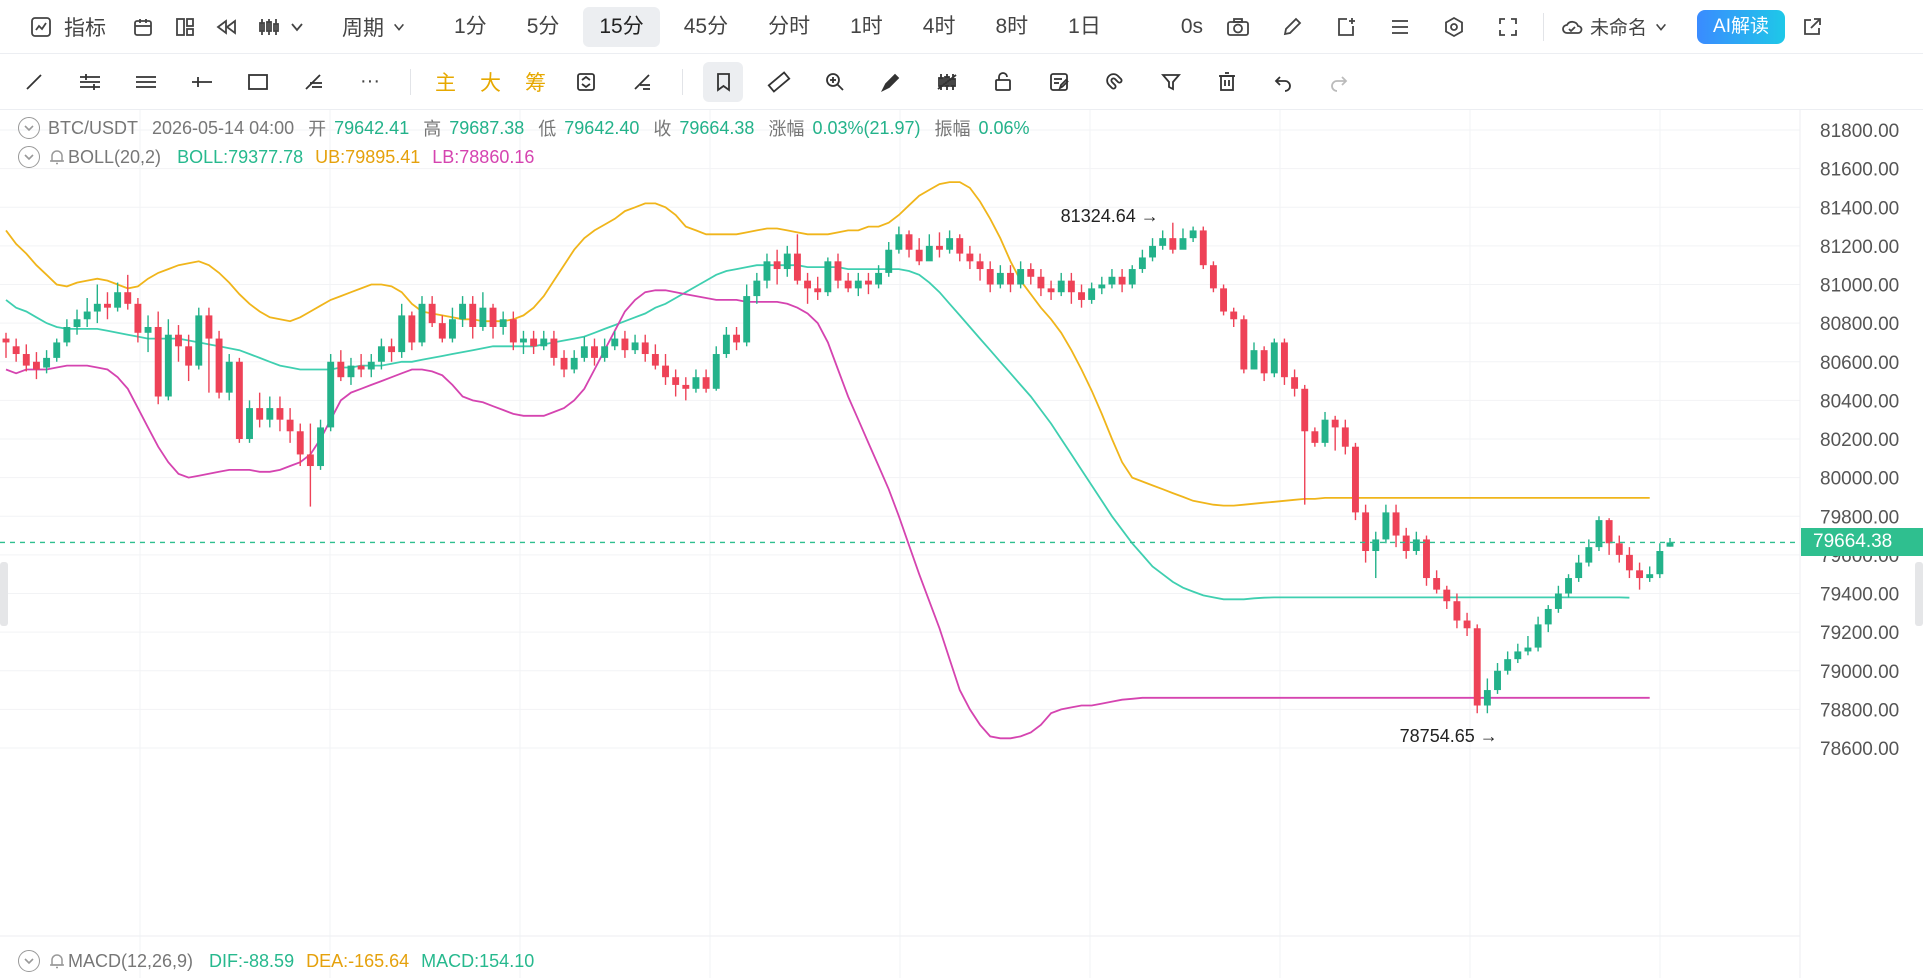 Image resolution: width=1923 pixels, height=978 pixels. What do you see at coordinates (146, 82) in the screenshot?
I see `horizontal-lines-icon` at bounding box center [146, 82].